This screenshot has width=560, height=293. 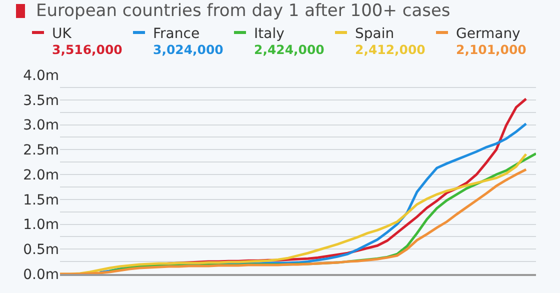 I want to click on y-tick-label: 0.0m, so click(x=41, y=274).